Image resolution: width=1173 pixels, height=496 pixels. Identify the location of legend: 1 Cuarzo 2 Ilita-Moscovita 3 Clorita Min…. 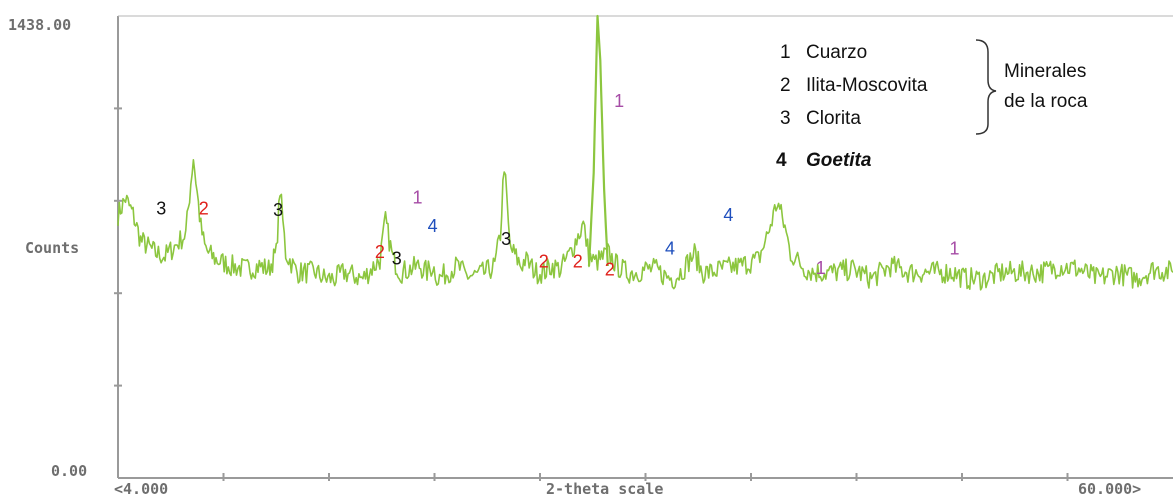
(932, 105).